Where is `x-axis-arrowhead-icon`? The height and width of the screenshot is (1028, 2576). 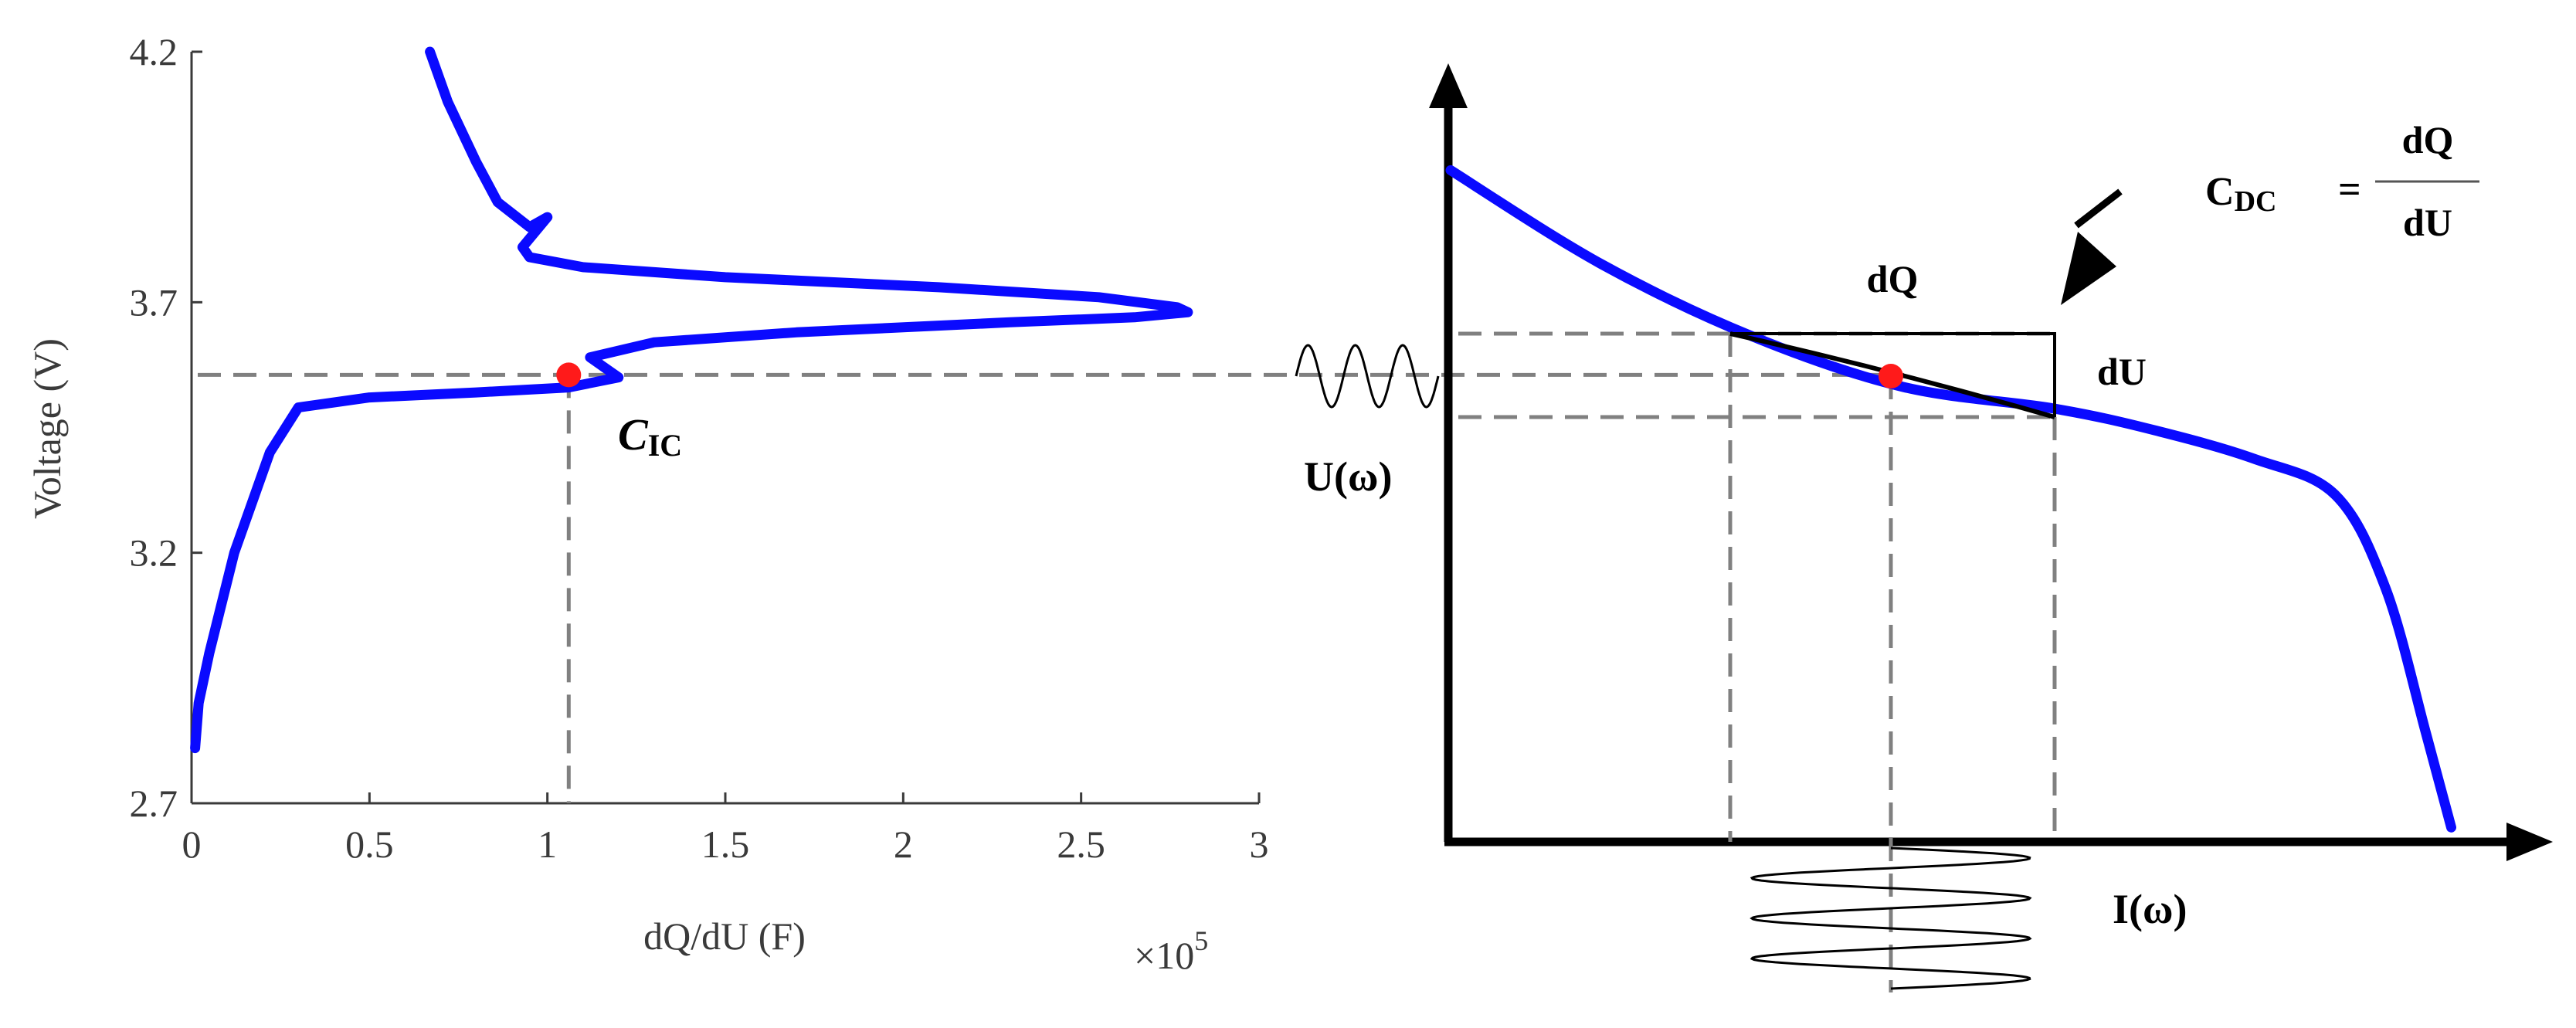
x-axis-arrowhead-icon is located at coordinates (2529, 842).